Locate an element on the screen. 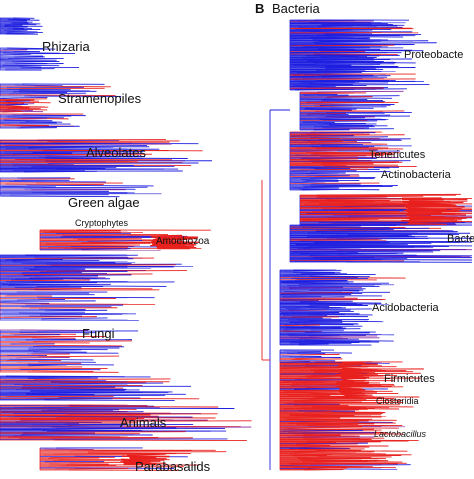 Image resolution: width=474 pixels, height=479 pixels. label-animals: Animals is located at coordinates (143, 422).